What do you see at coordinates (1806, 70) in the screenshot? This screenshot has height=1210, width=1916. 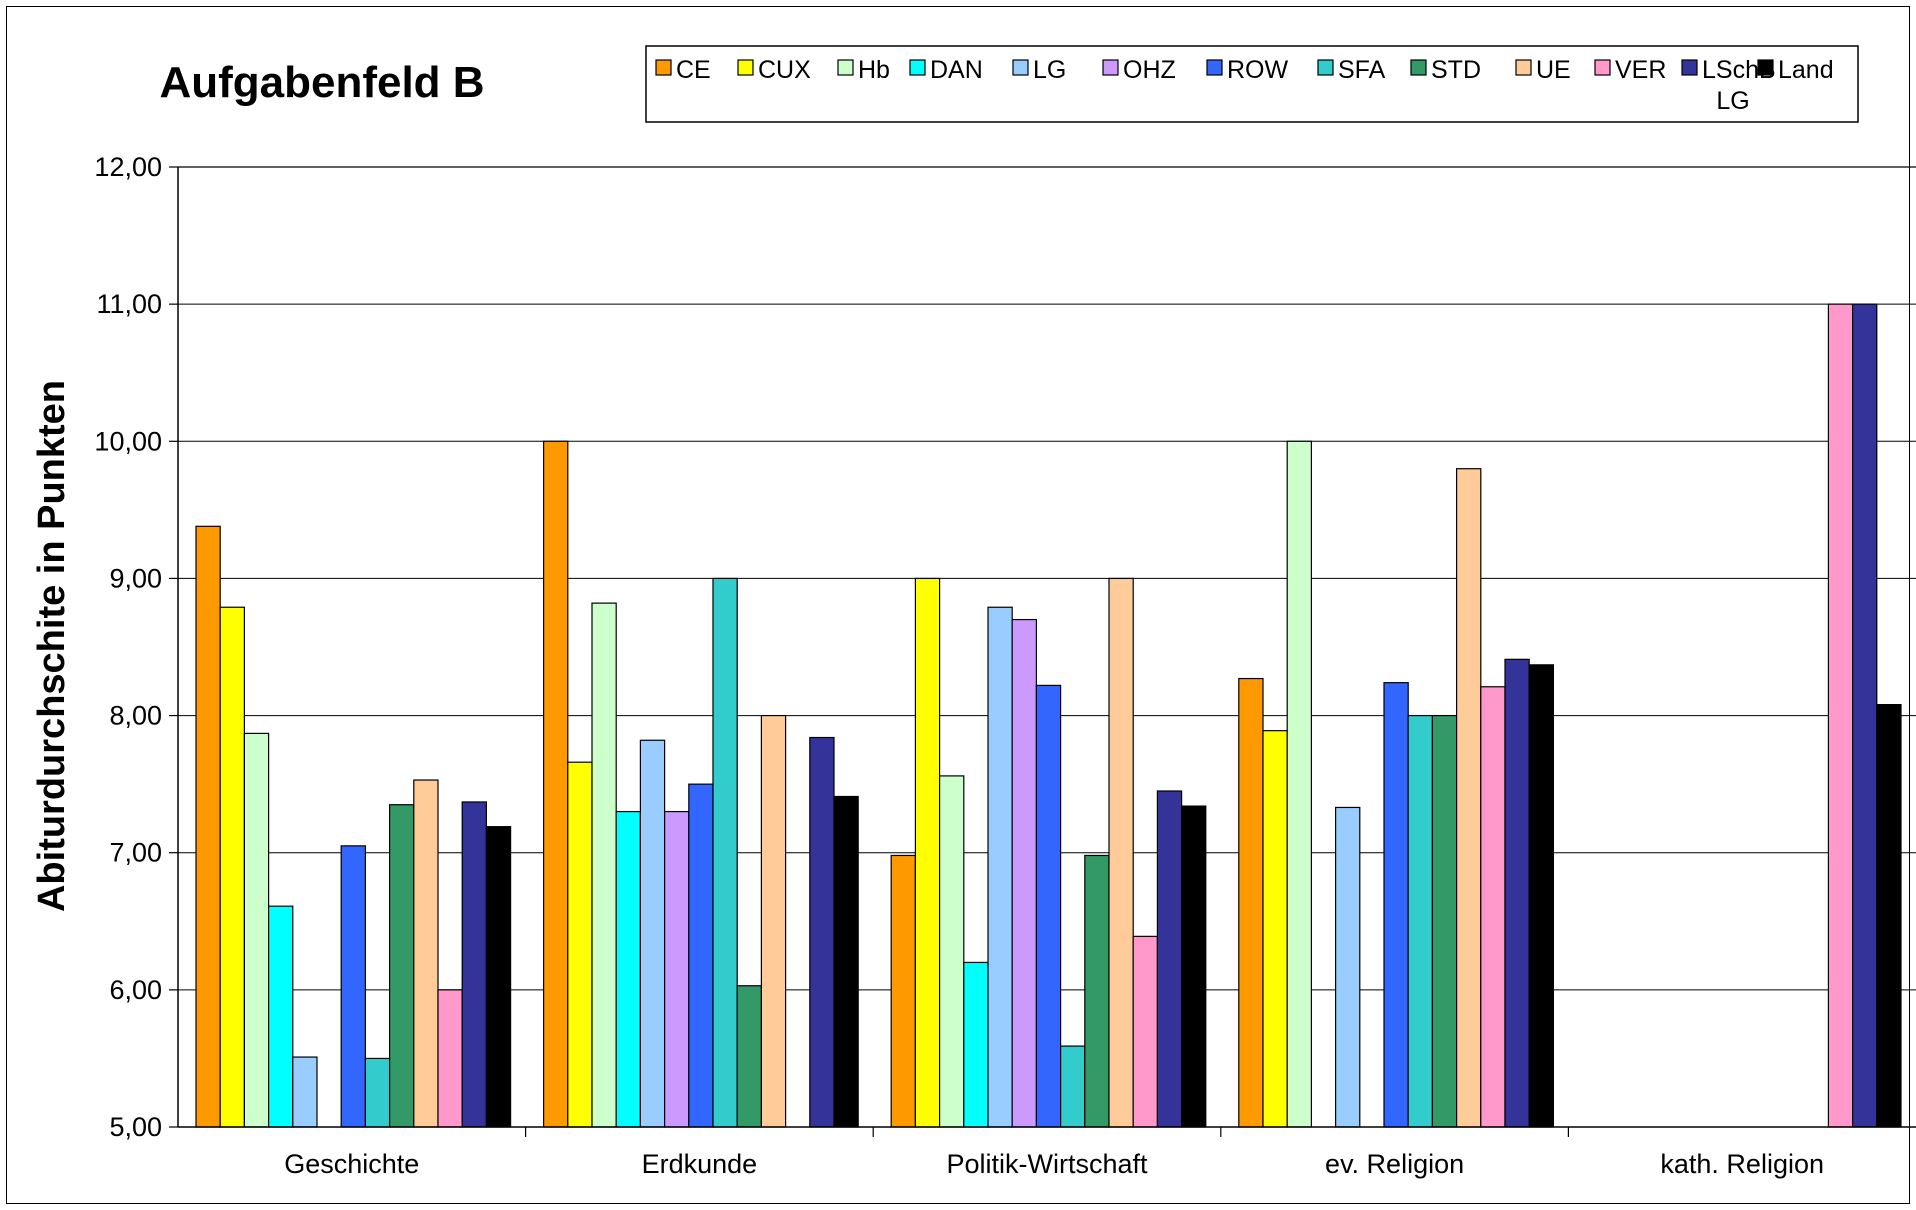 I see `legend-label: Land` at bounding box center [1806, 70].